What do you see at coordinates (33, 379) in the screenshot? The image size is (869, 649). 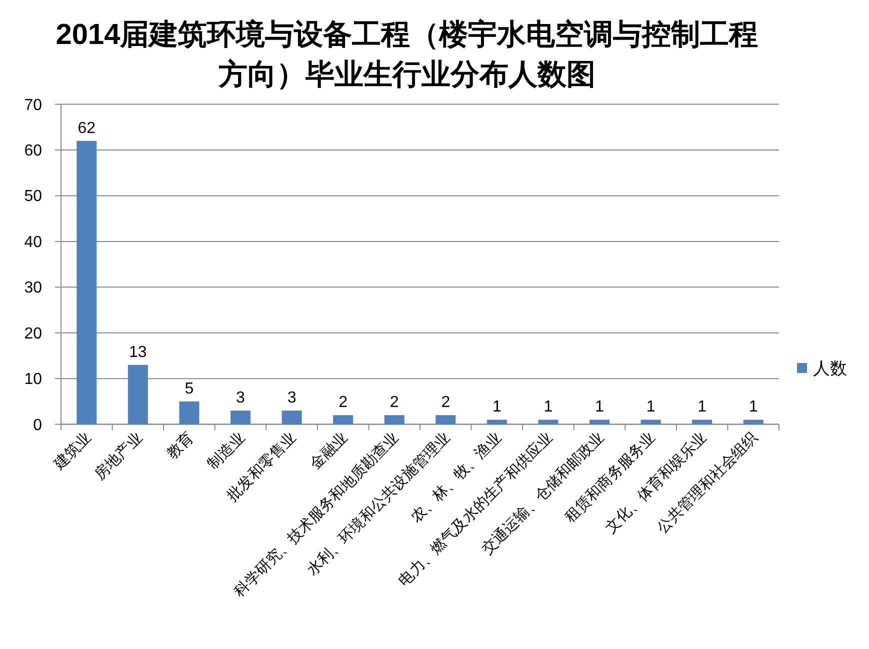 I see `y-tick-label: 10` at bounding box center [33, 379].